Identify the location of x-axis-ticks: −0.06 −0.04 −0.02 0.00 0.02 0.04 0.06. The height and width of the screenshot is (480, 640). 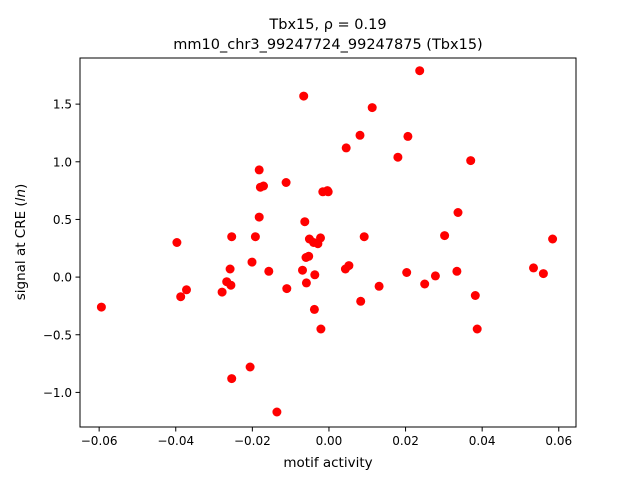
(326, 437).